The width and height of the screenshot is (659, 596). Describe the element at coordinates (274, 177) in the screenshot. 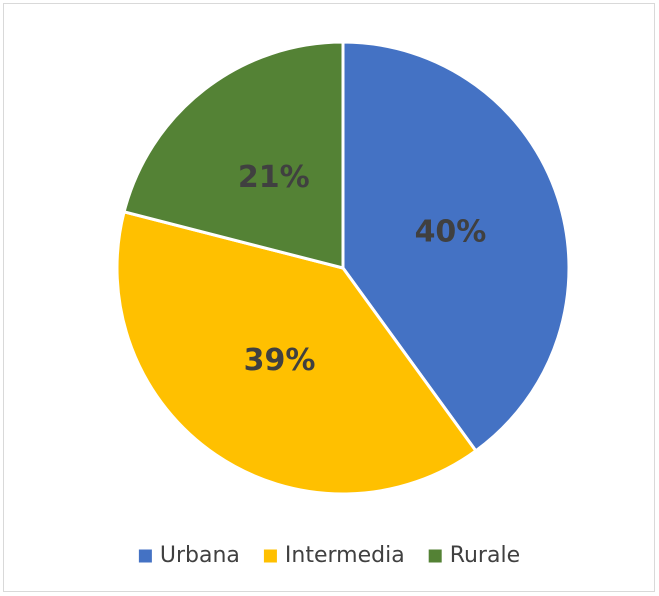

I see `slice-label: 21%` at that location.